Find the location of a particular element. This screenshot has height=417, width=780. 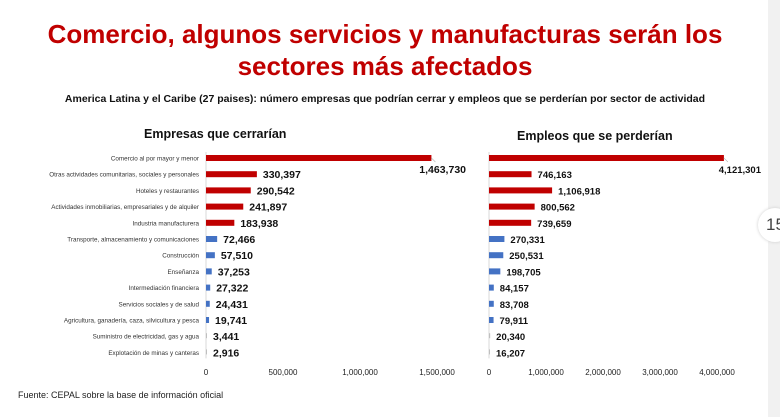

data-label: 250,531 is located at coordinates (526, 256).